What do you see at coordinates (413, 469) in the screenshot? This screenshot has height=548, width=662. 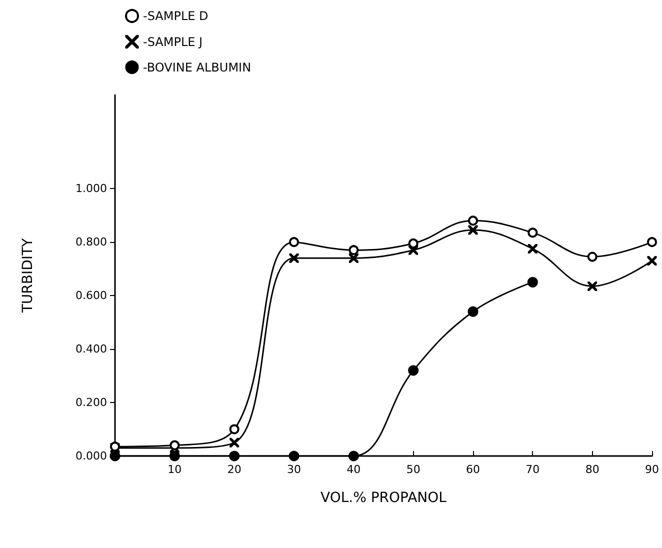 I see `x-tick-label: 50` at bounding box center [413, 469].